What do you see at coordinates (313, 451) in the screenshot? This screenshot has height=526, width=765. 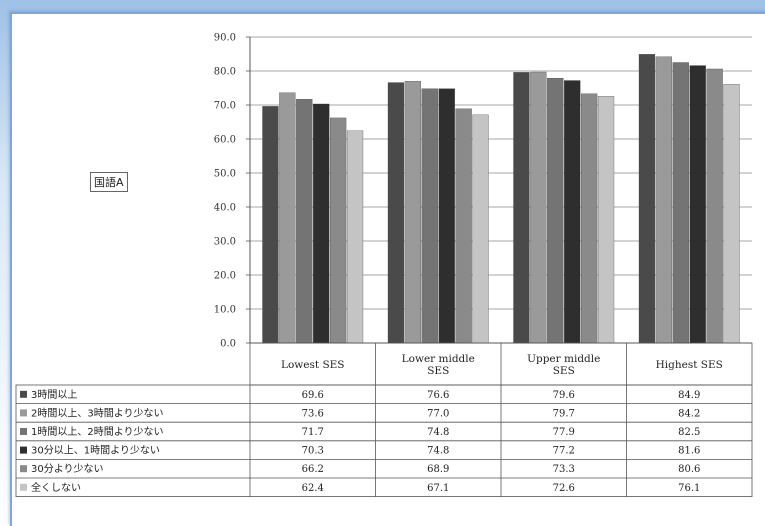 I see `data-cell: 70.3` at bounding box center [313, 451].